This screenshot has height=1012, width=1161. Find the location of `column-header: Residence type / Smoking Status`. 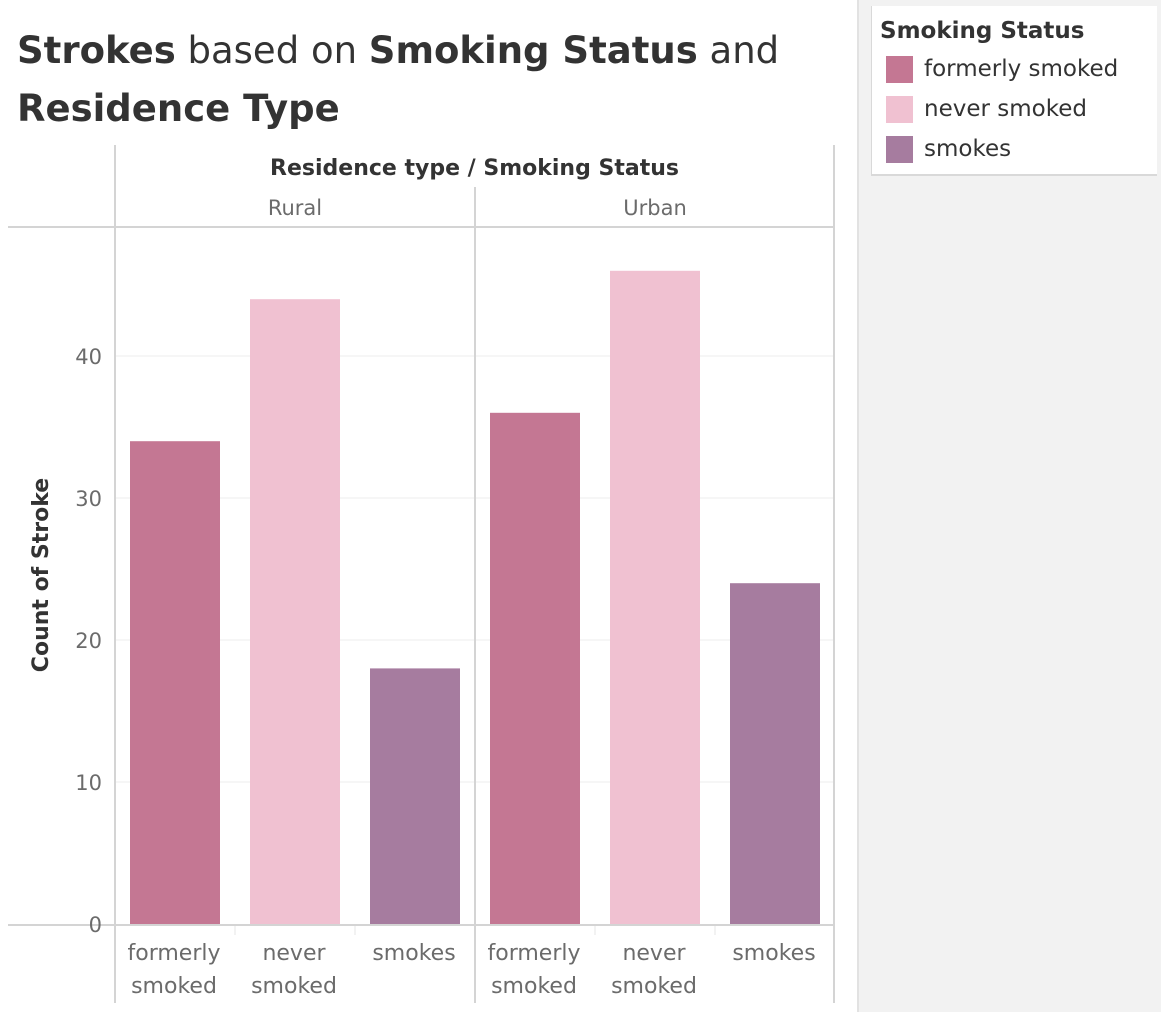

column-header: Residence type / Smoking Status is located at coordinates (474, 168).